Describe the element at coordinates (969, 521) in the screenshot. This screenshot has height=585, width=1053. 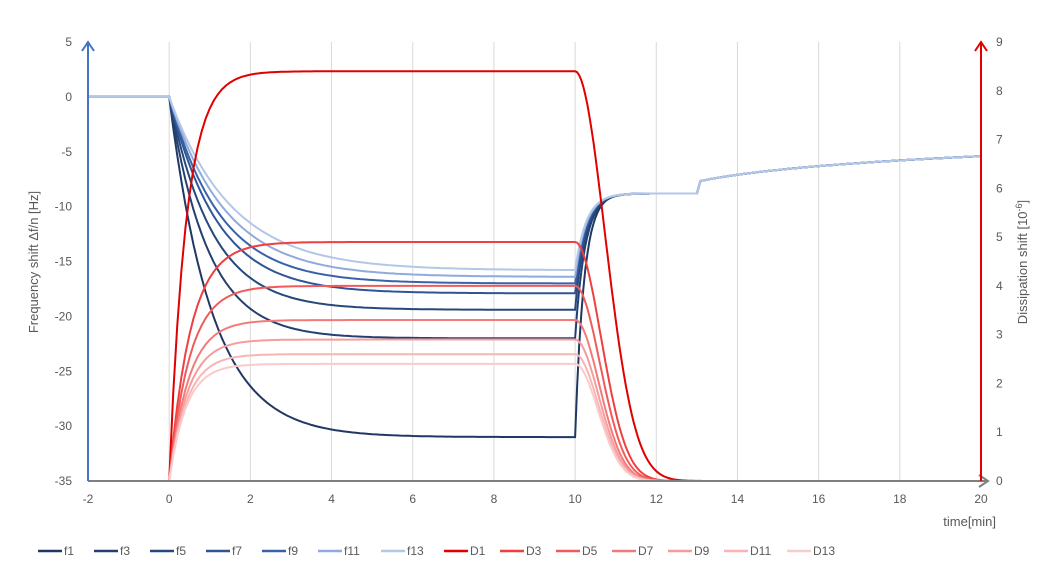
I see `x-axis-title: time[min]` at that location.